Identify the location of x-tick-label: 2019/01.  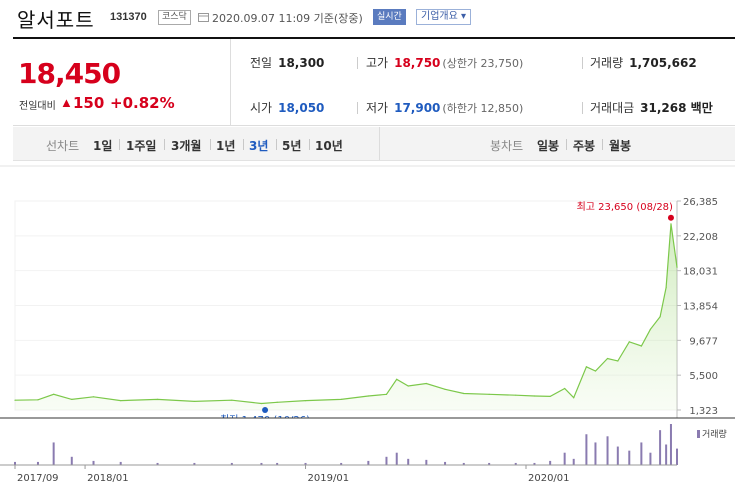
(329, 478).